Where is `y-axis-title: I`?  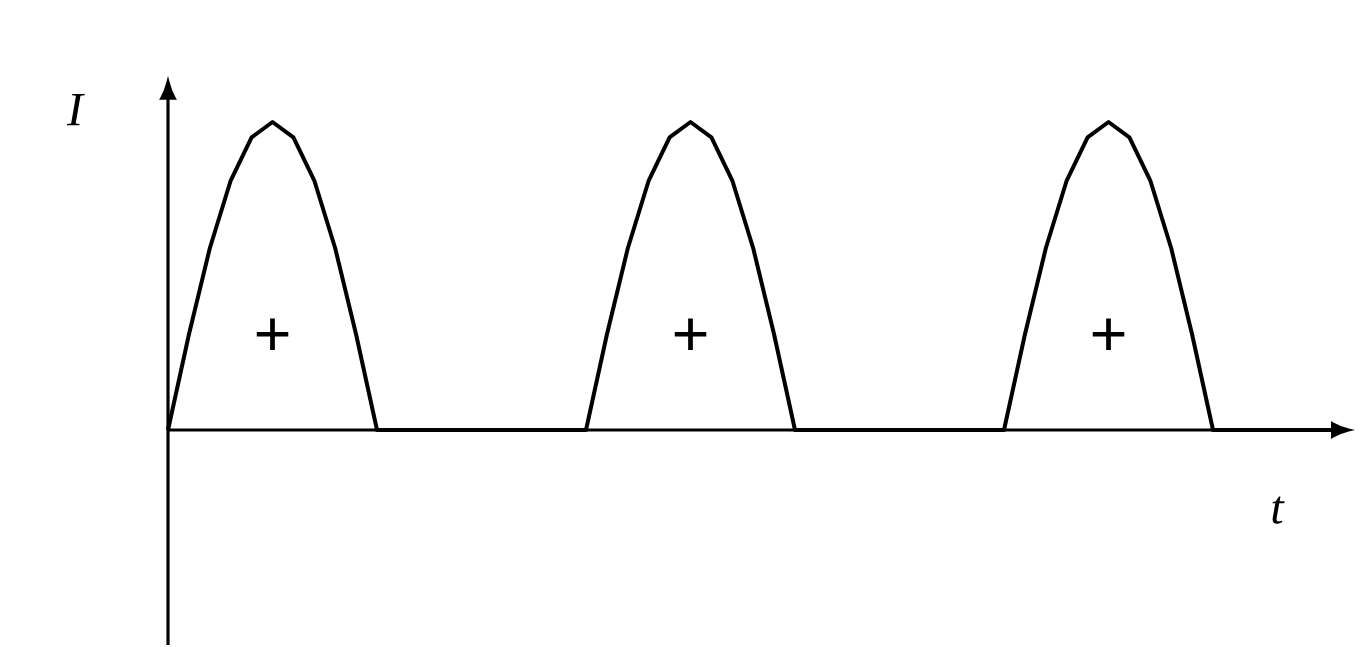 y-axis-title: I is located at coordinates (75, 110).